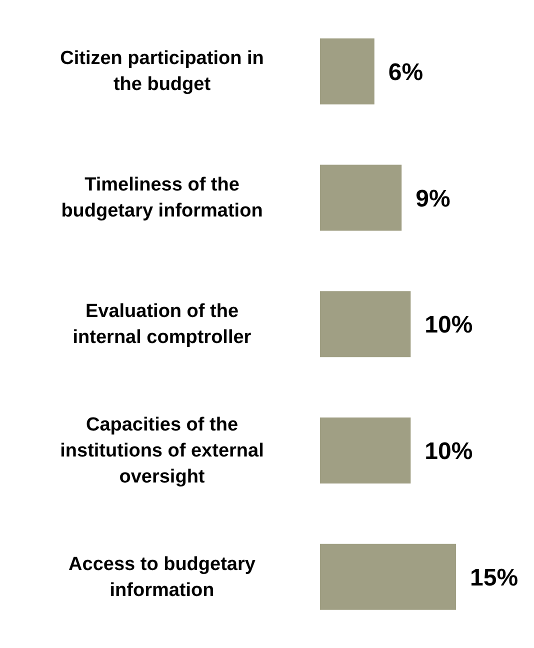 This screenshot has height=648, width=534. I want to click on y-tick-label: Evaluation of the internal comptroller, so click(162, 324).